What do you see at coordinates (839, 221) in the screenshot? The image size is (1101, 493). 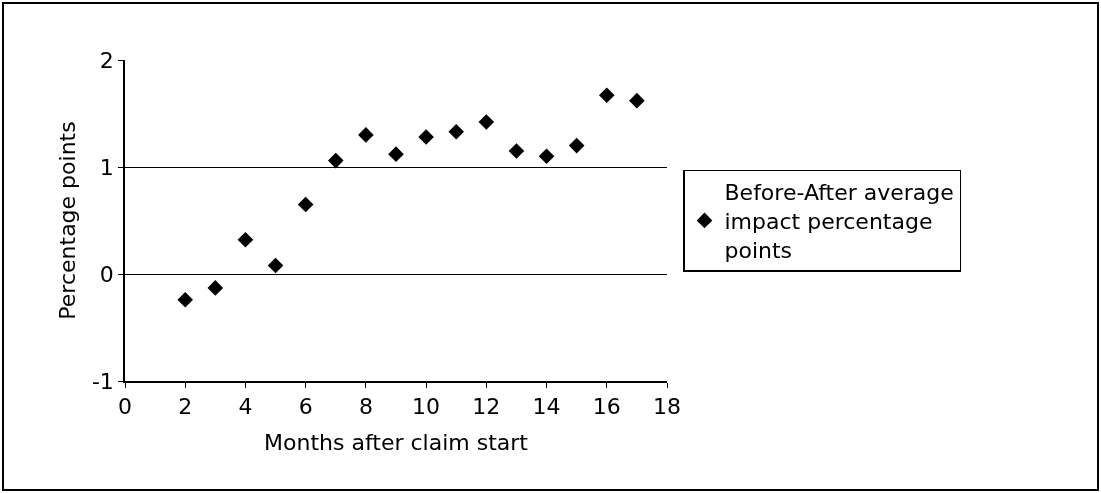 I see `legend-label: Before-After average impact percentage points` at bounding box center [839, 221].